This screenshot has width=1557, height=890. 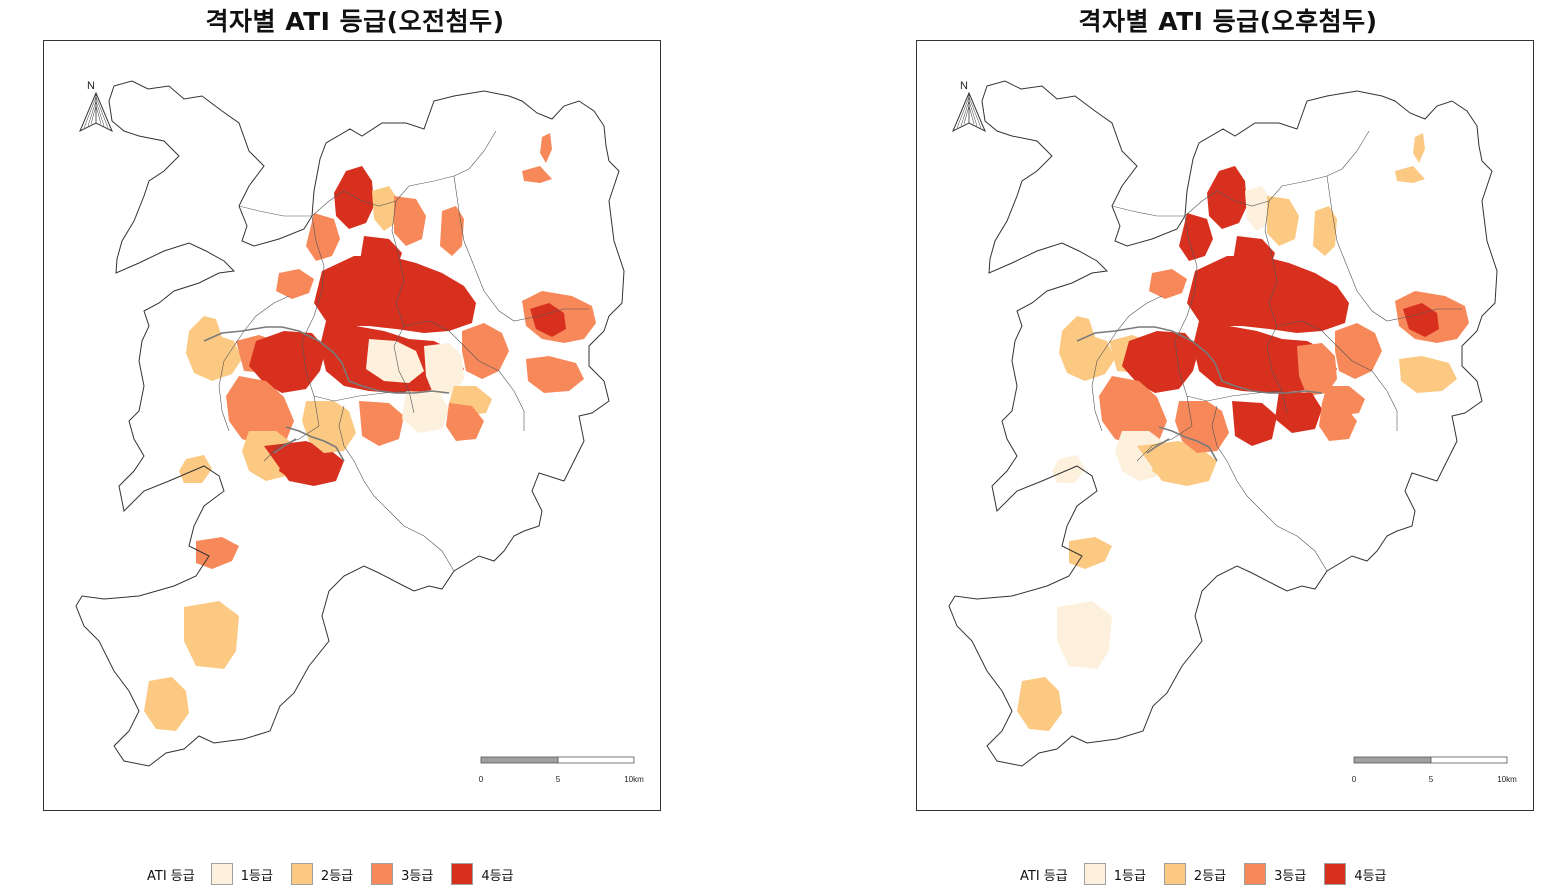 I want to click on map-title: 격자별 ATI 등급(오후첨두), so click(x=1228, y=21).